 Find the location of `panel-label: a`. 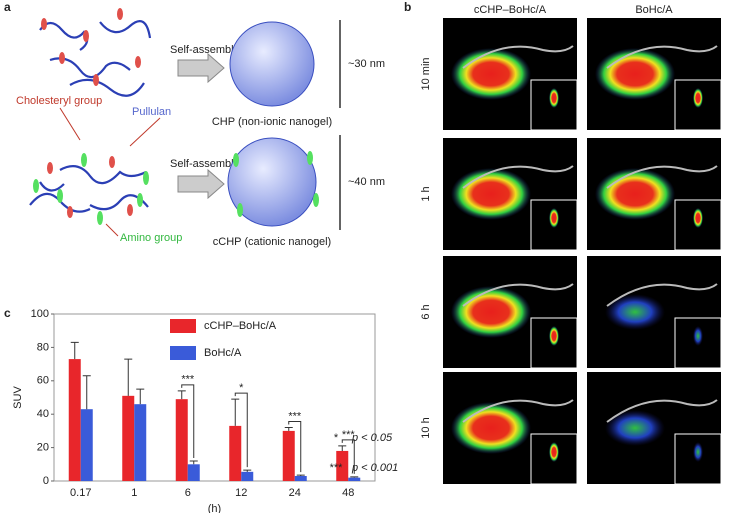

panel-label: a is located at coordinates (7, 7).